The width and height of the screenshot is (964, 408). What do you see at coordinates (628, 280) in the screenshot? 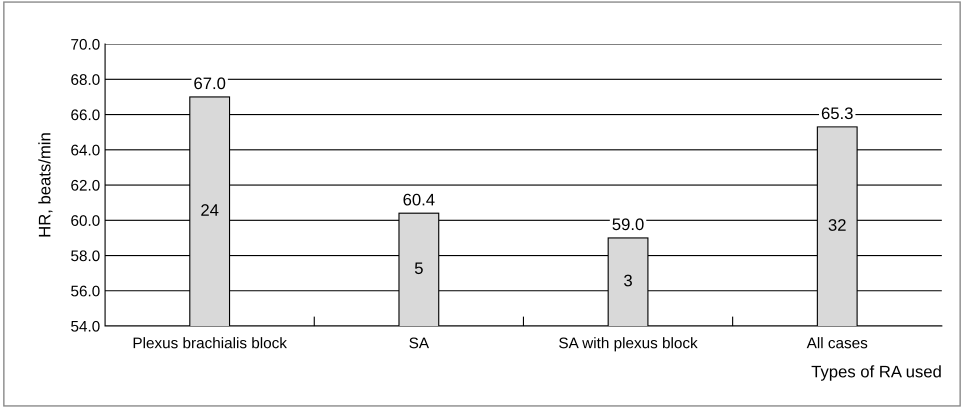
I see `annotation: 3` at bounding box center [628, 280].